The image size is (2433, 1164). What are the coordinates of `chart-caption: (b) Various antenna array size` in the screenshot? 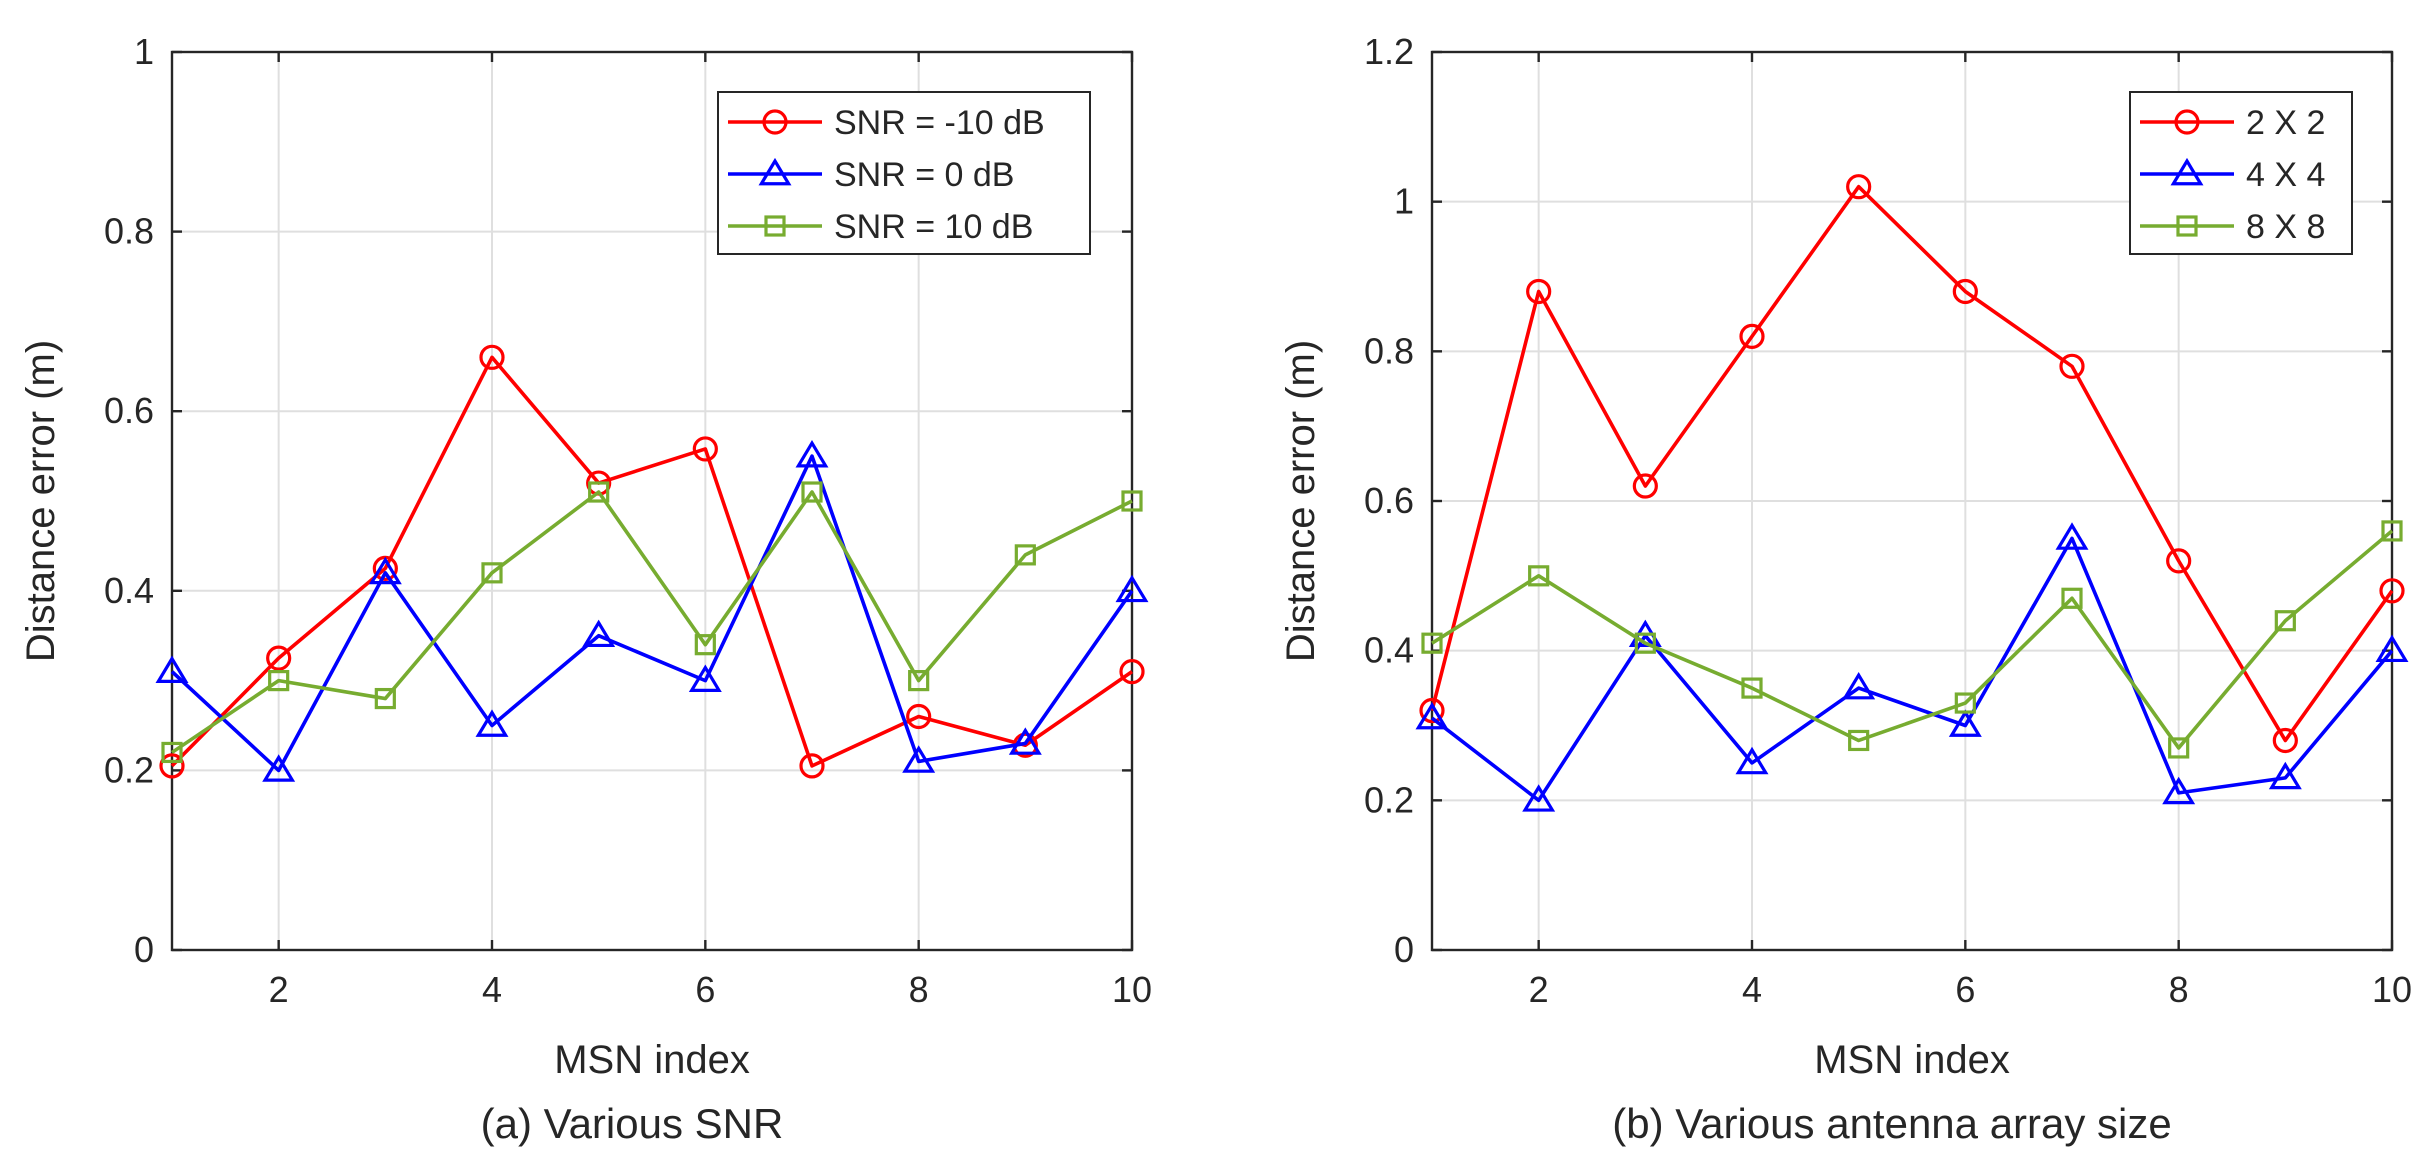 It's located at (1892, 1123).